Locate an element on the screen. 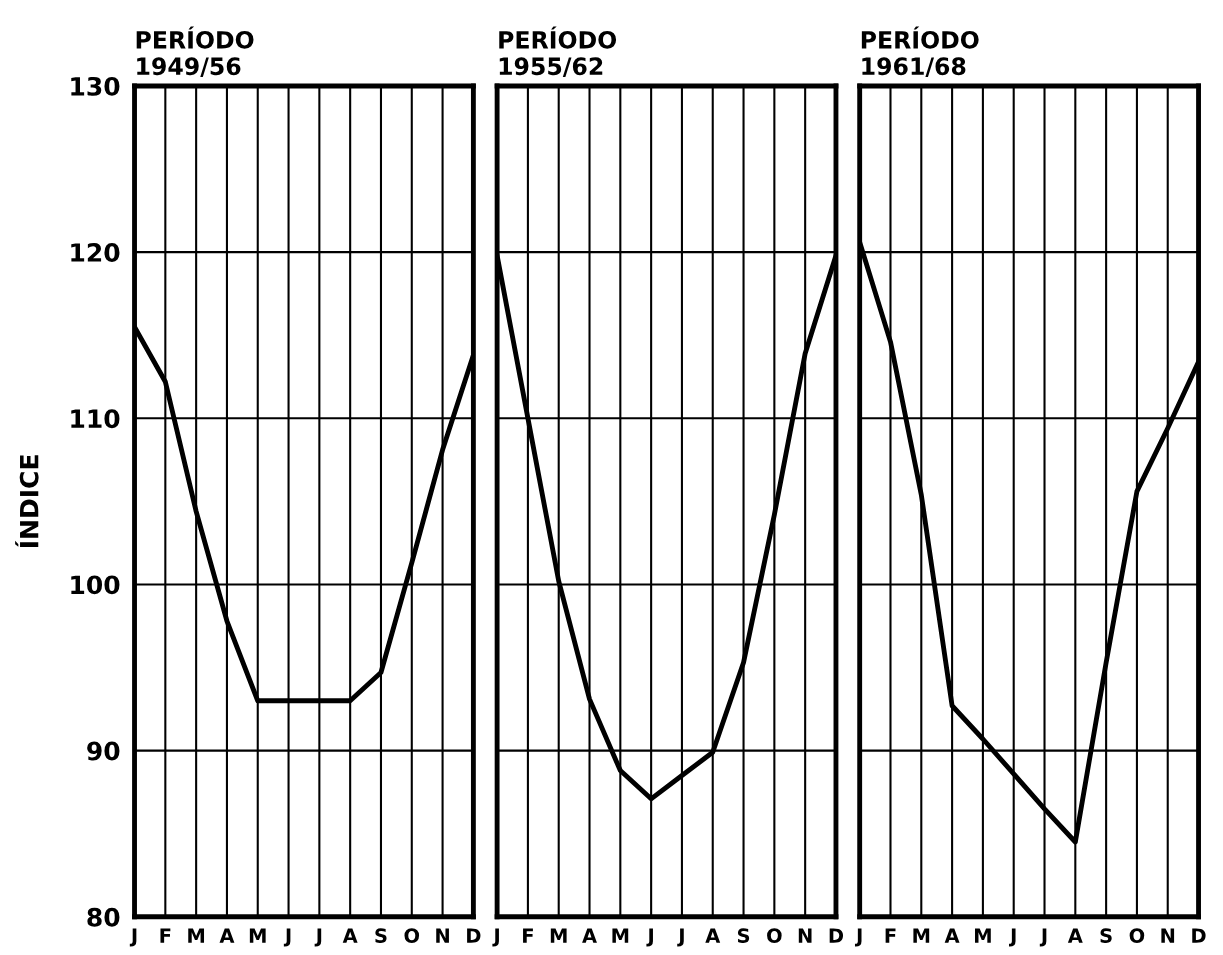  y-tick-label: 80 is located at coordinates (103, 917).